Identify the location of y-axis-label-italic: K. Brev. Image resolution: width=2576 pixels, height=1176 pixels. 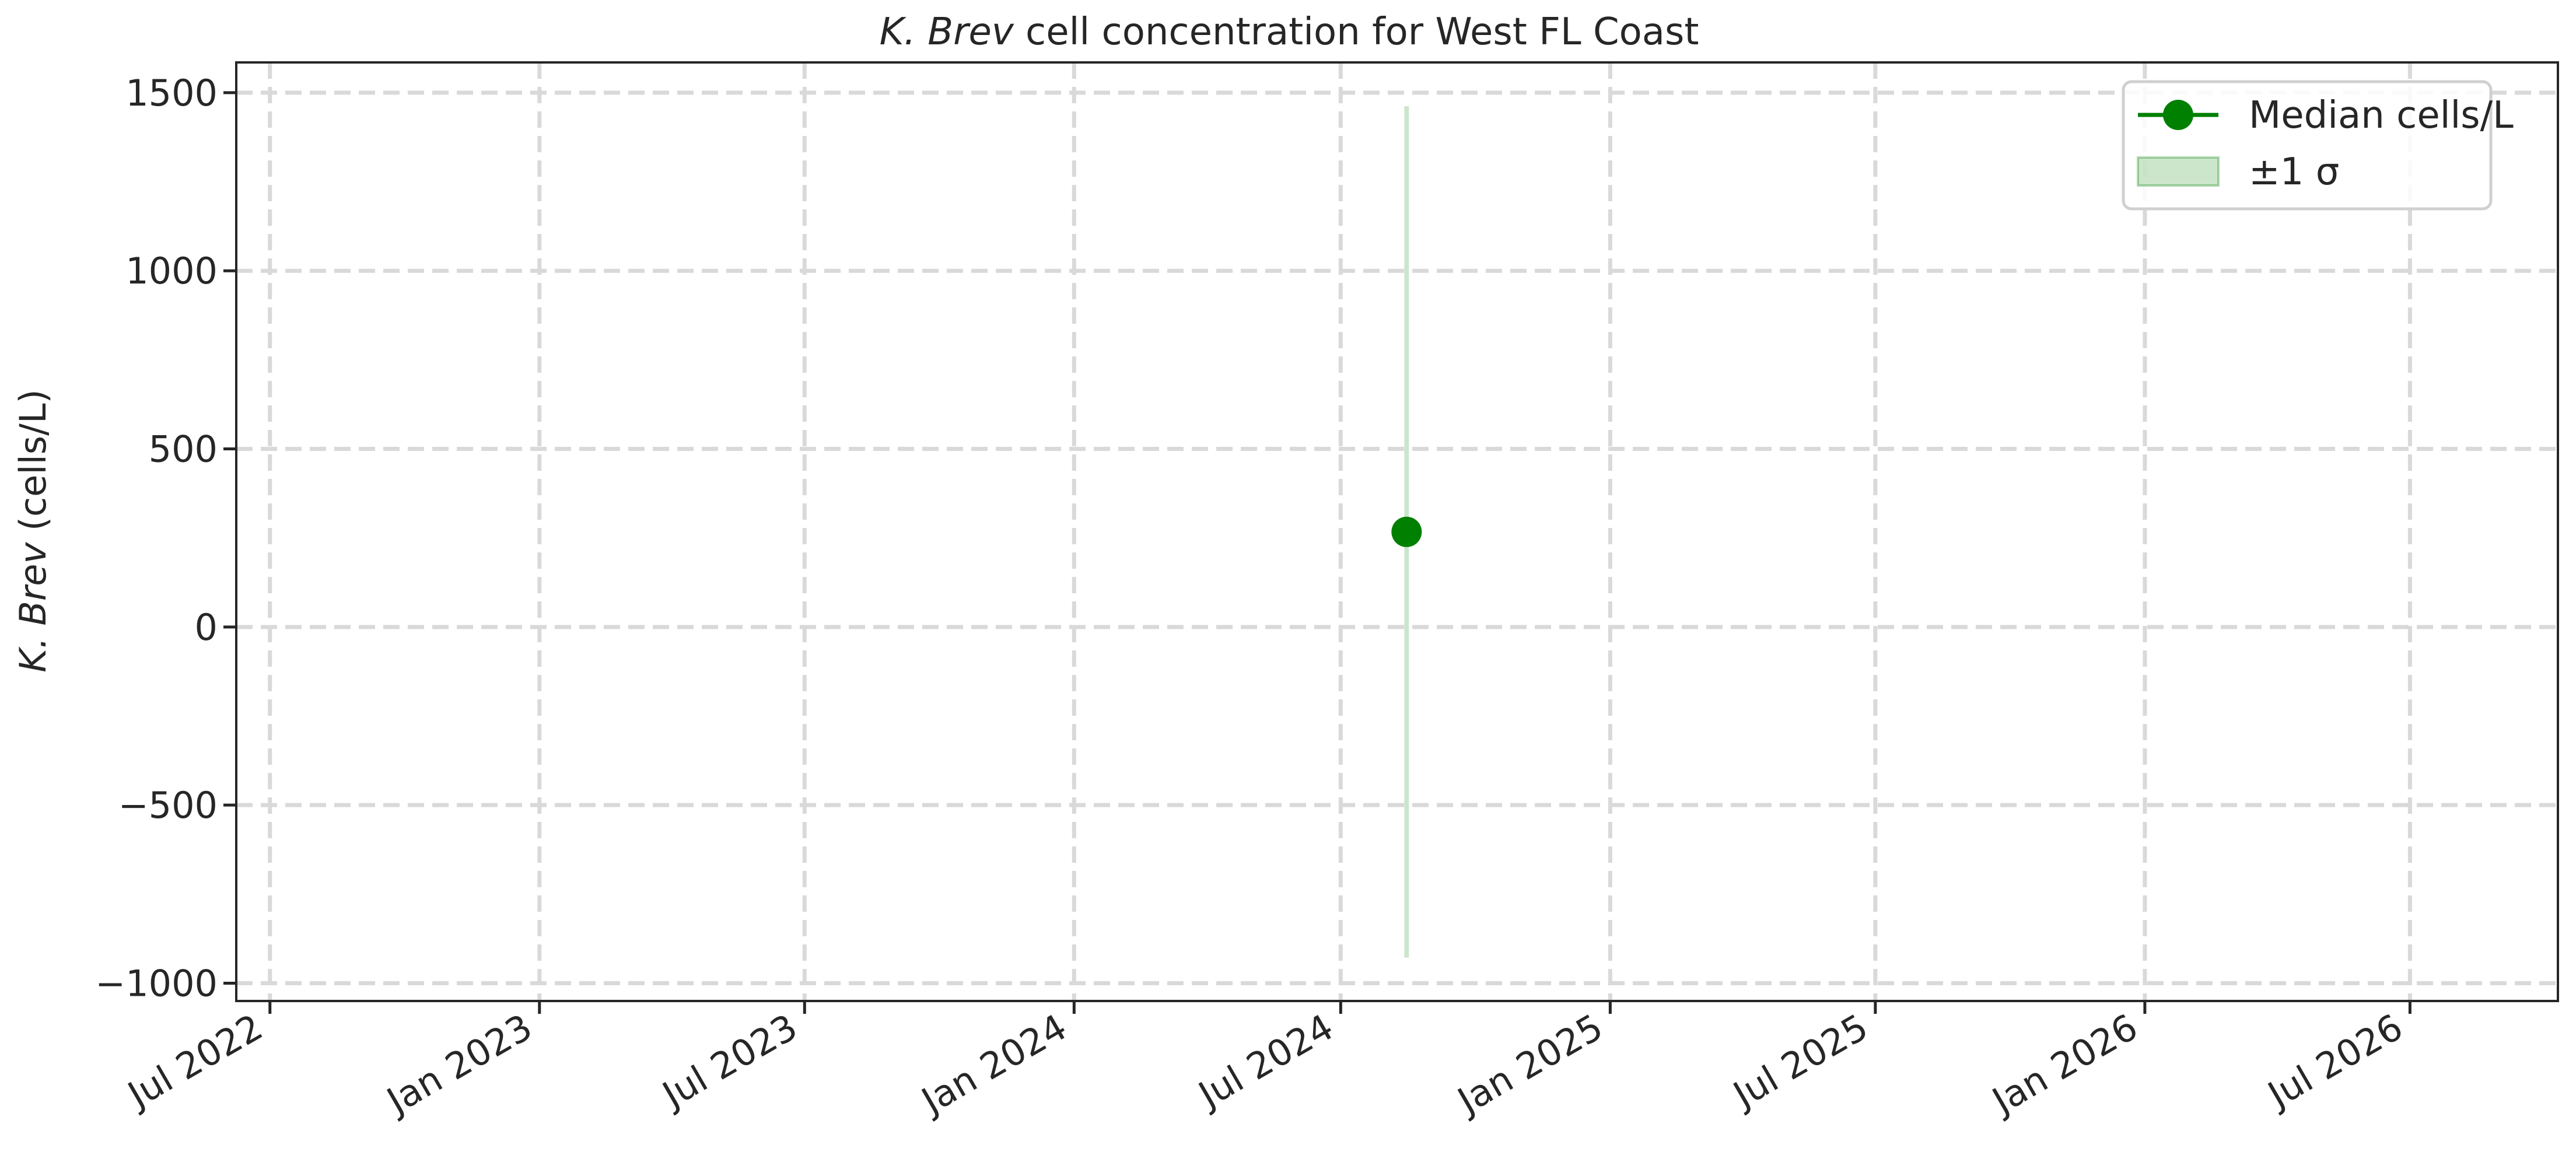
(33, 606).